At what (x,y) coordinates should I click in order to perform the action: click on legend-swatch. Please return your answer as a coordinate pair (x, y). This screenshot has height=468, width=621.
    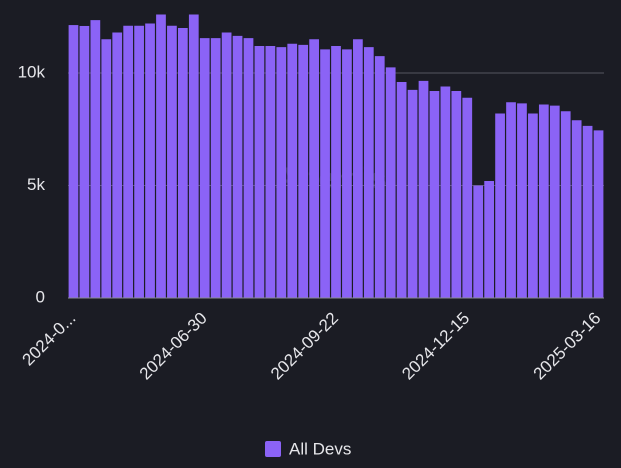
    Looking at the image, I should click on (273, 449).